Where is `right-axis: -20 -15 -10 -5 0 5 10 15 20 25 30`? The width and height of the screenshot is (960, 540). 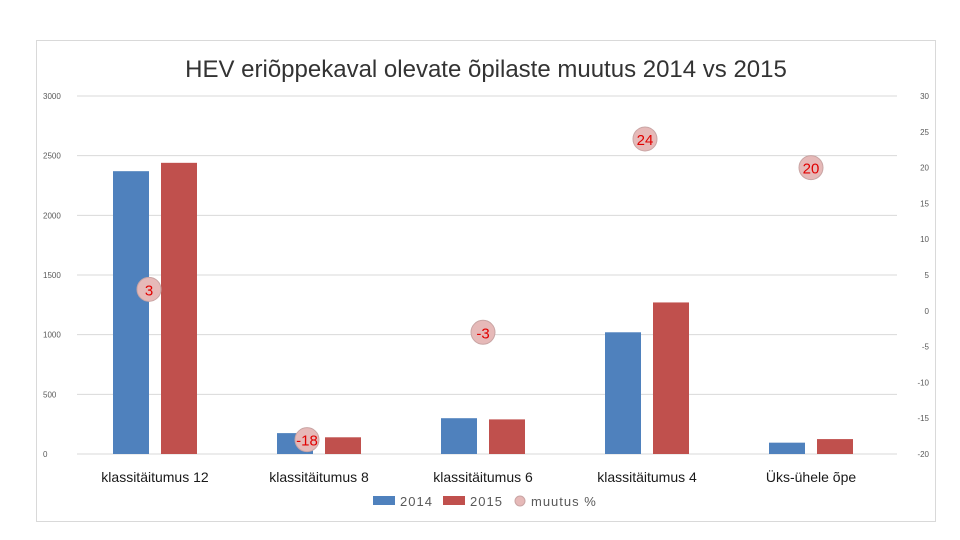
right-axis: -20 -15 -10 -5 0 5 10 15 20 25 30 is located at coordinates (923, 275).